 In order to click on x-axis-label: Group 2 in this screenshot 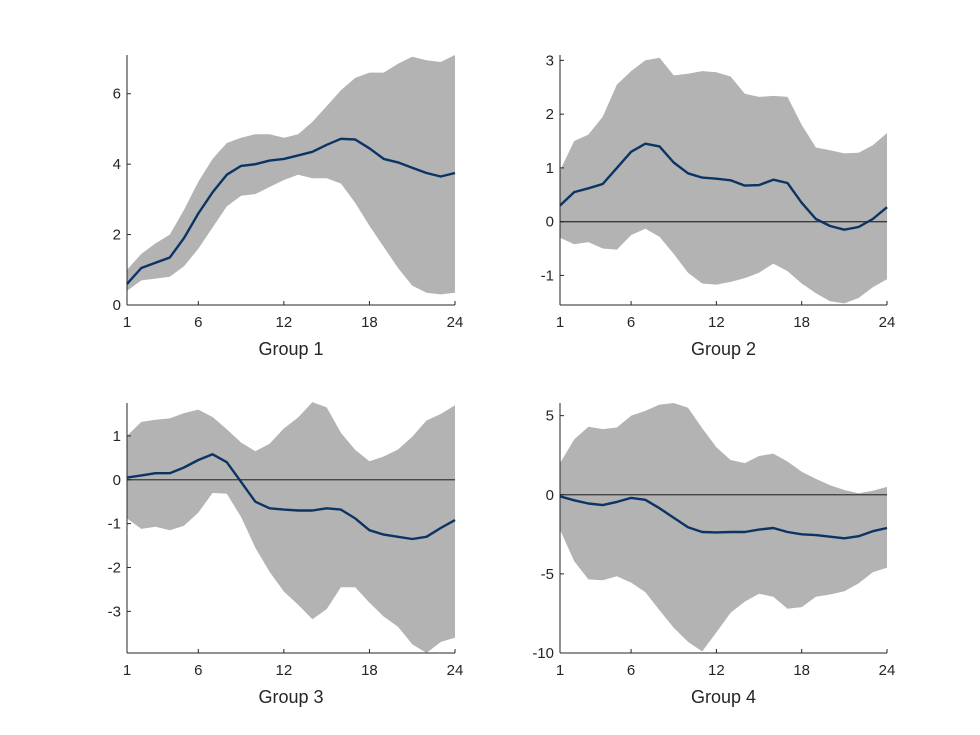, I will do `click(723, 349)`.